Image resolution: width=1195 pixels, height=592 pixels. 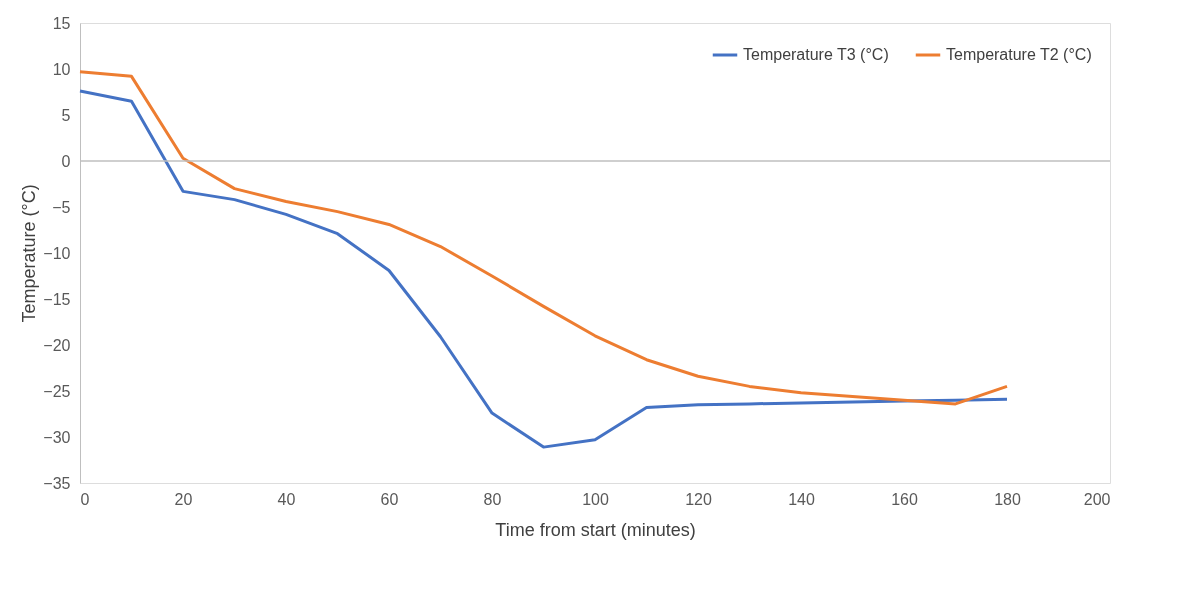 What do you see at coordinates (1019, 54) in the screenshot?
I see `legend-label: Temperature T2 (°C)` at bounding box center [1019, 54].